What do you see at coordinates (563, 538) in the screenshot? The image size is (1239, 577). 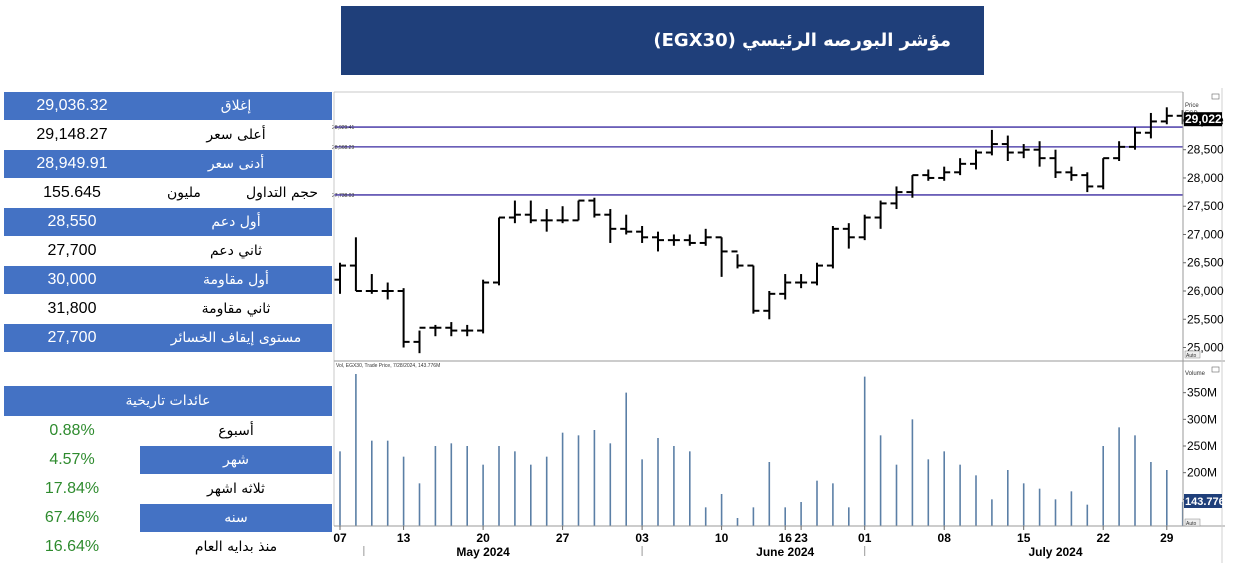 I see `time-tick-label: 27` at bounding box center [563, 538].